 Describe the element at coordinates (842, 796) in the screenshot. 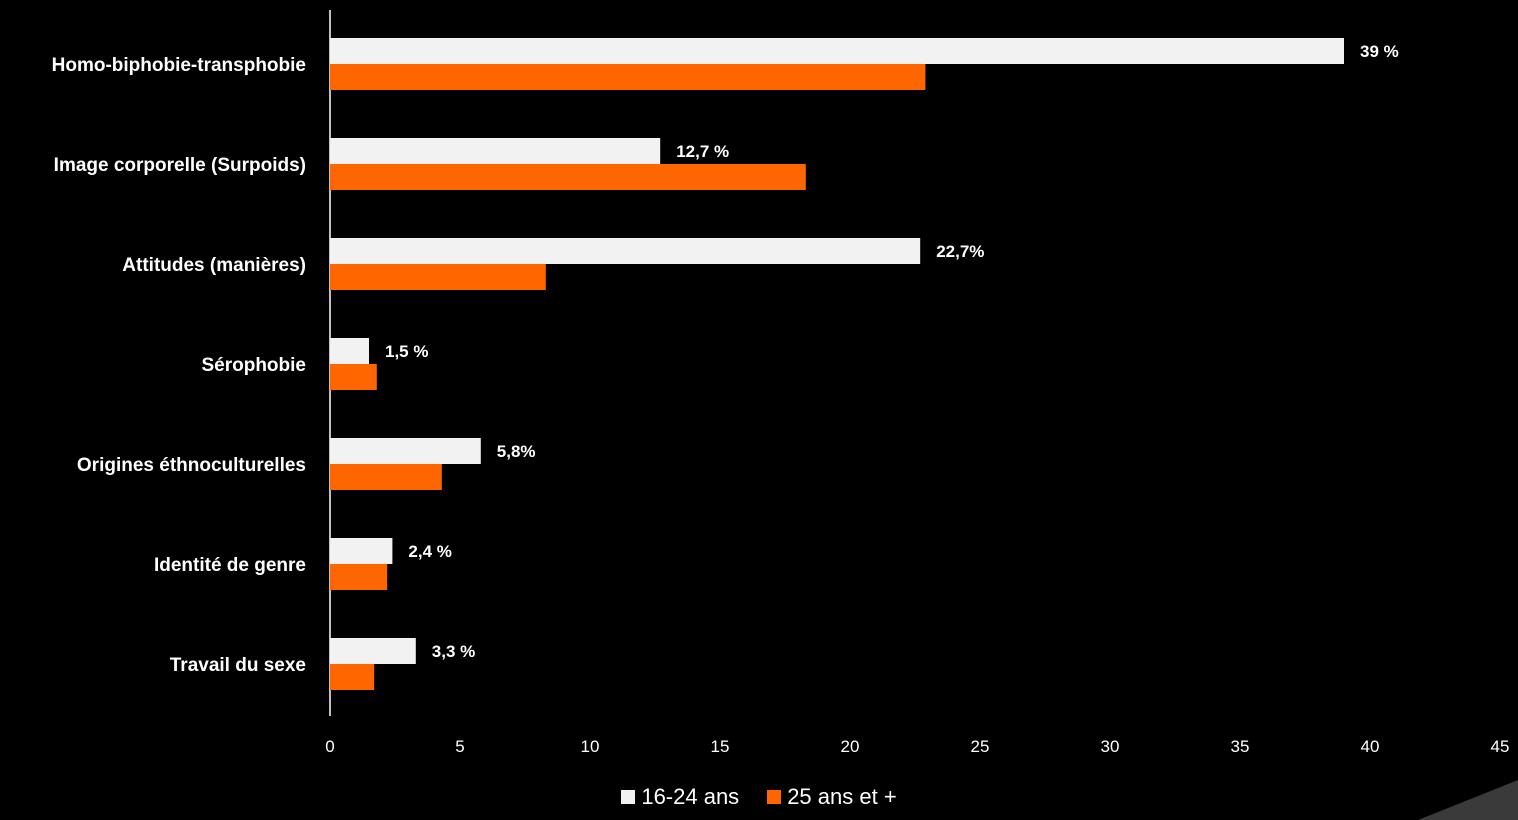

I see `legend-label: 25 ans et +` at that location.